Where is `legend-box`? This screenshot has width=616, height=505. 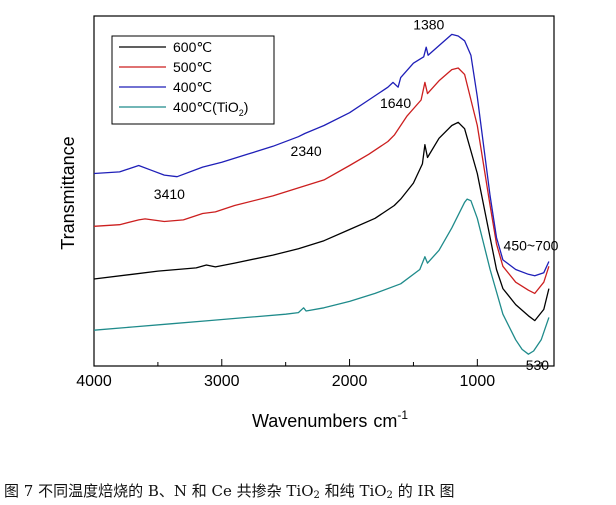 legend-box is located at coordinates (193, 80).